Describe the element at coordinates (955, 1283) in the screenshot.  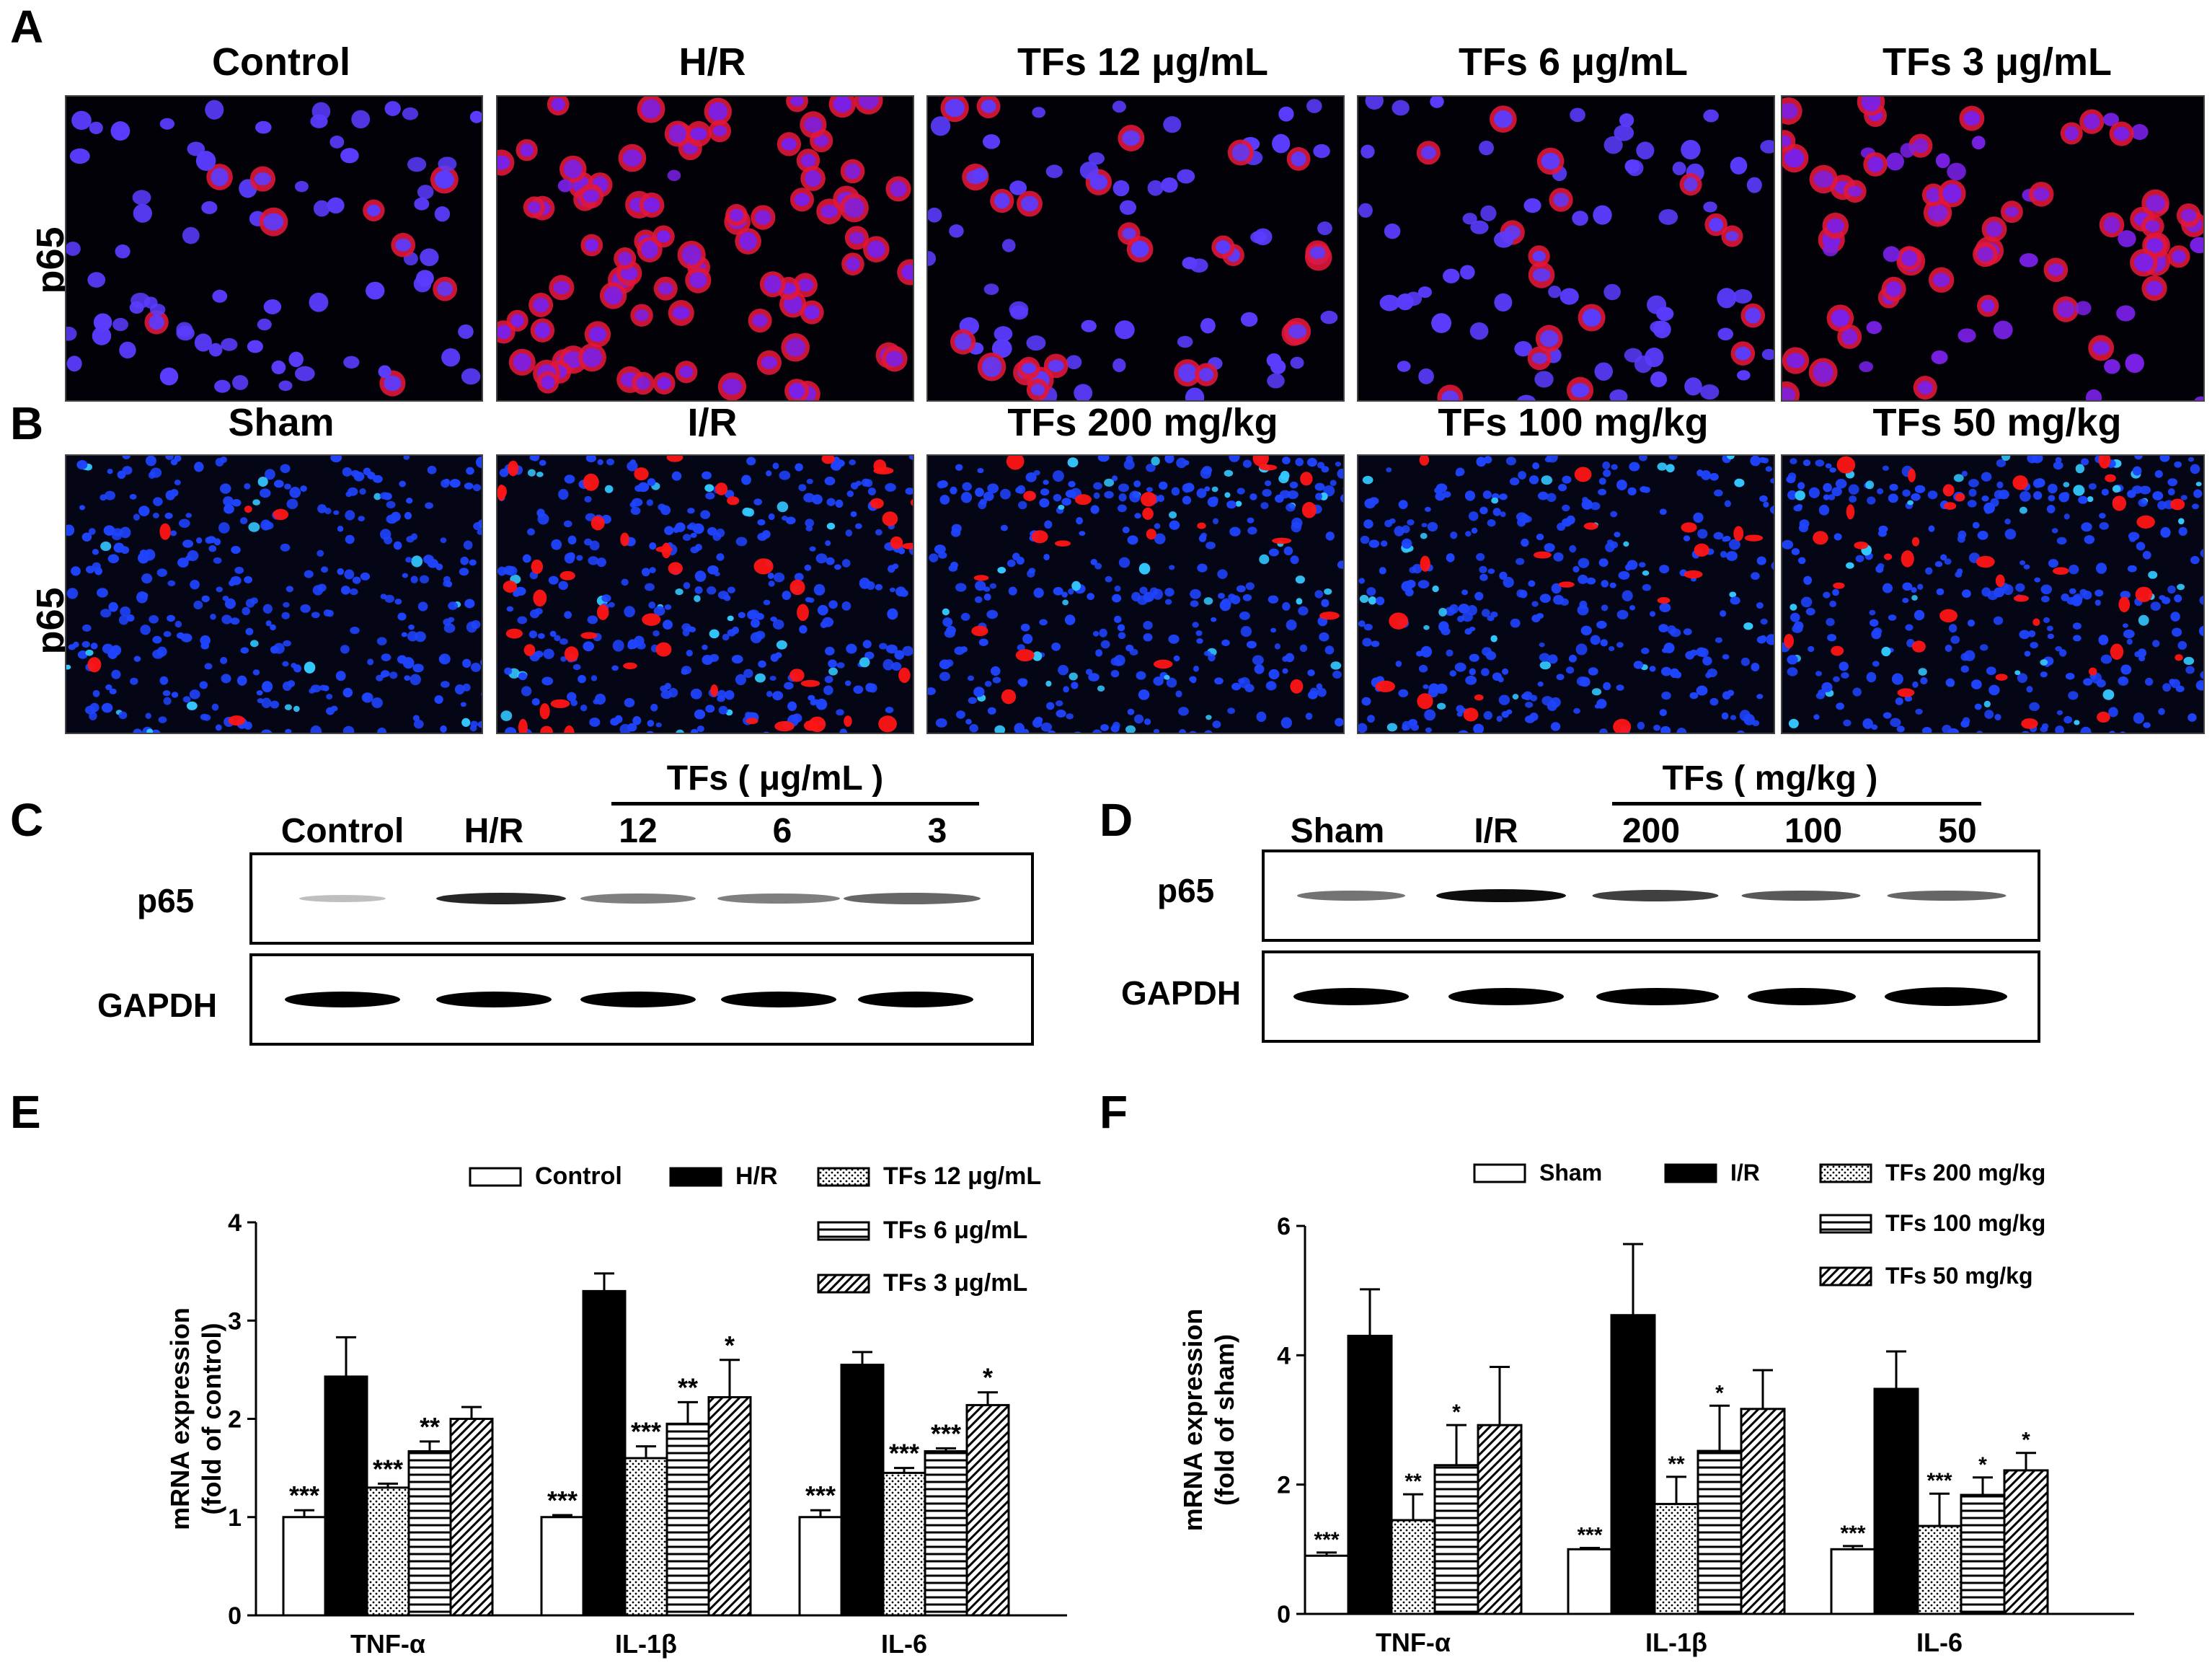
I see `legend-label: TFs 3 μg/mL` at that location.